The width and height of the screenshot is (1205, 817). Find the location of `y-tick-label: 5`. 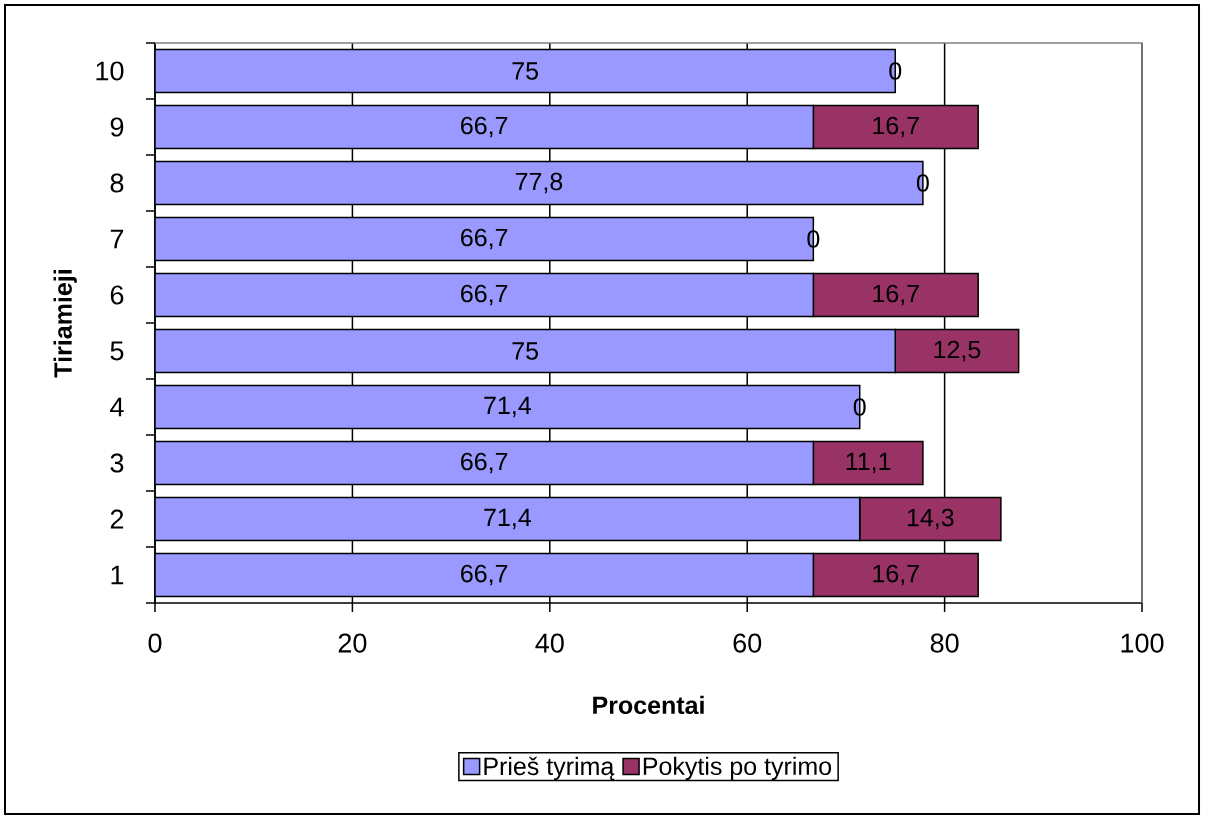

y-tick-label: 5 is located at coordinates (117, 351).